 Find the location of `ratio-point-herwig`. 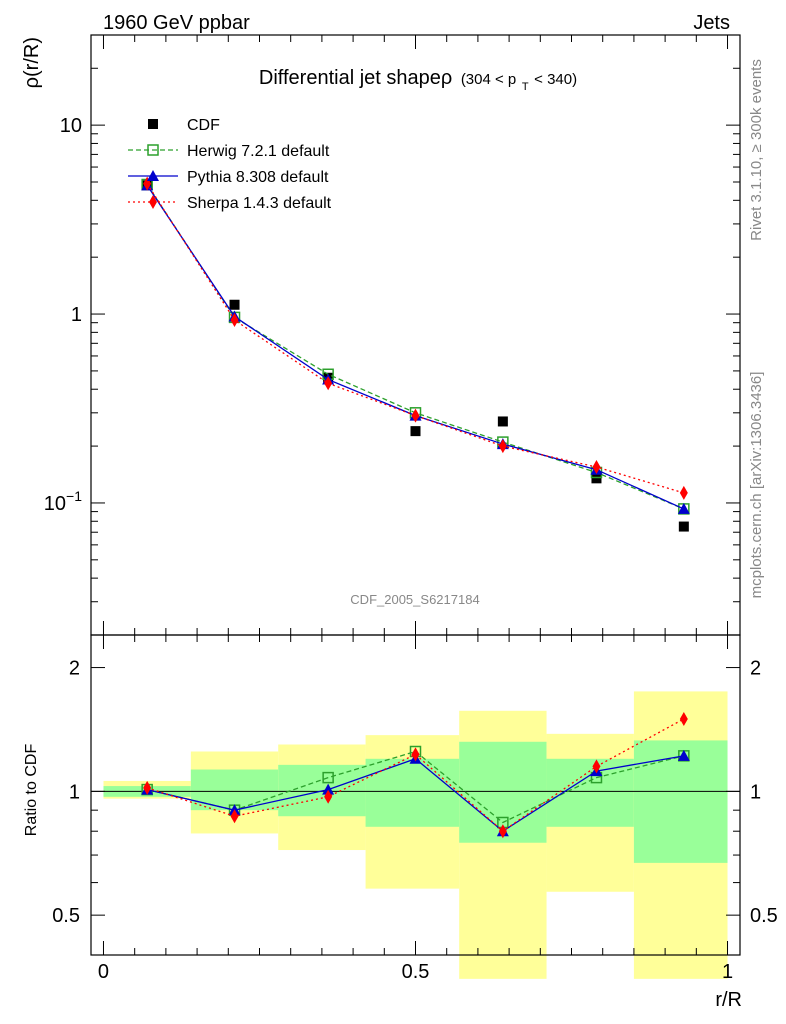

ratio-point-herwig is located at coordinates (328, 777).